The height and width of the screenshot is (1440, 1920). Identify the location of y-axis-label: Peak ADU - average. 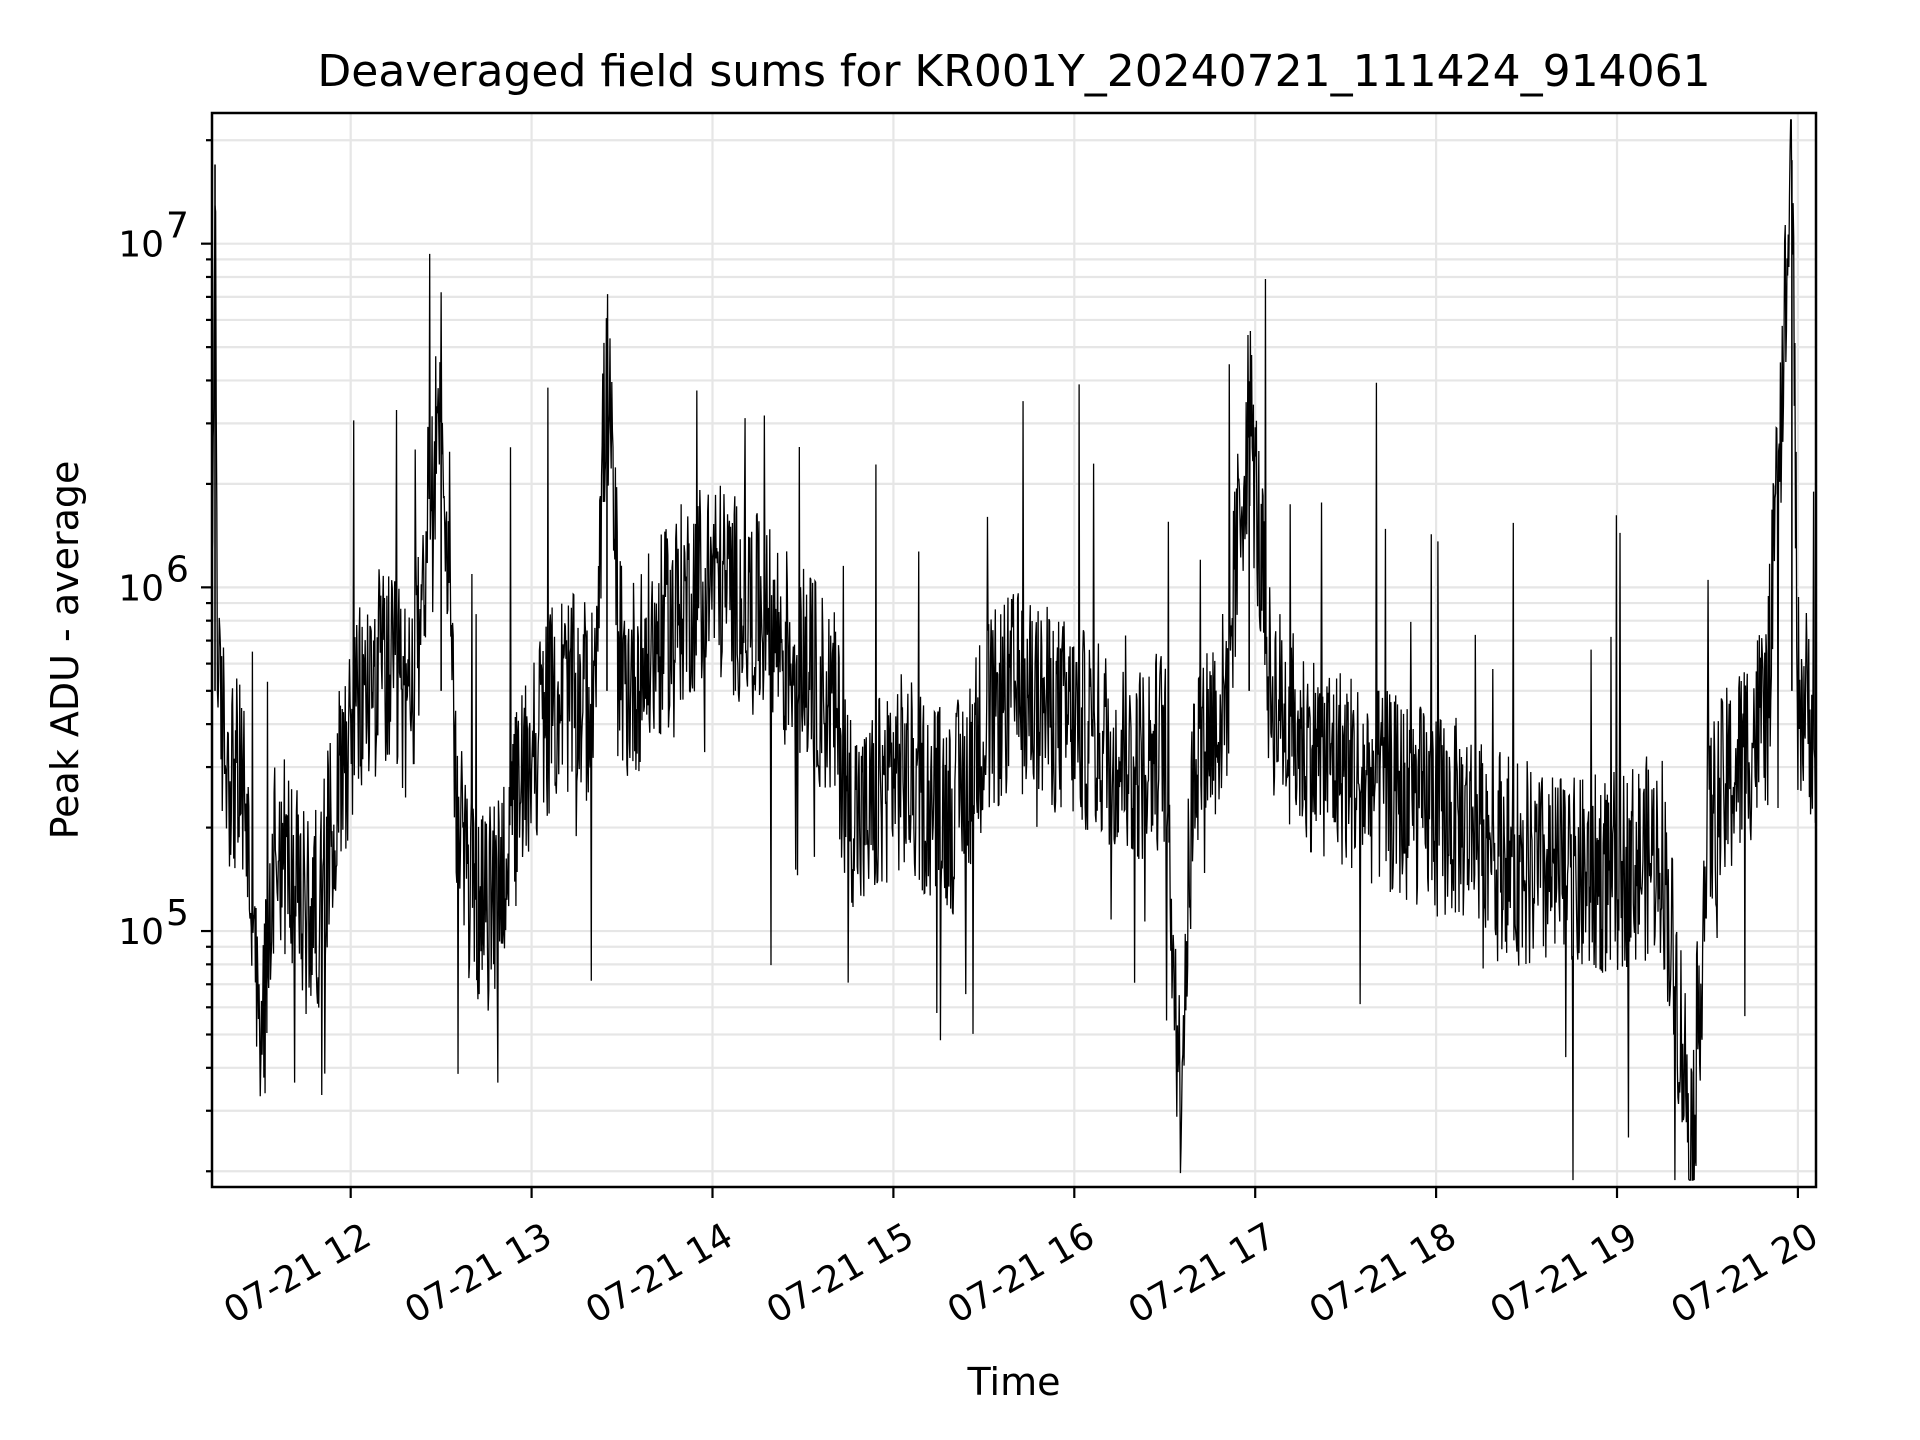
(65, 650).